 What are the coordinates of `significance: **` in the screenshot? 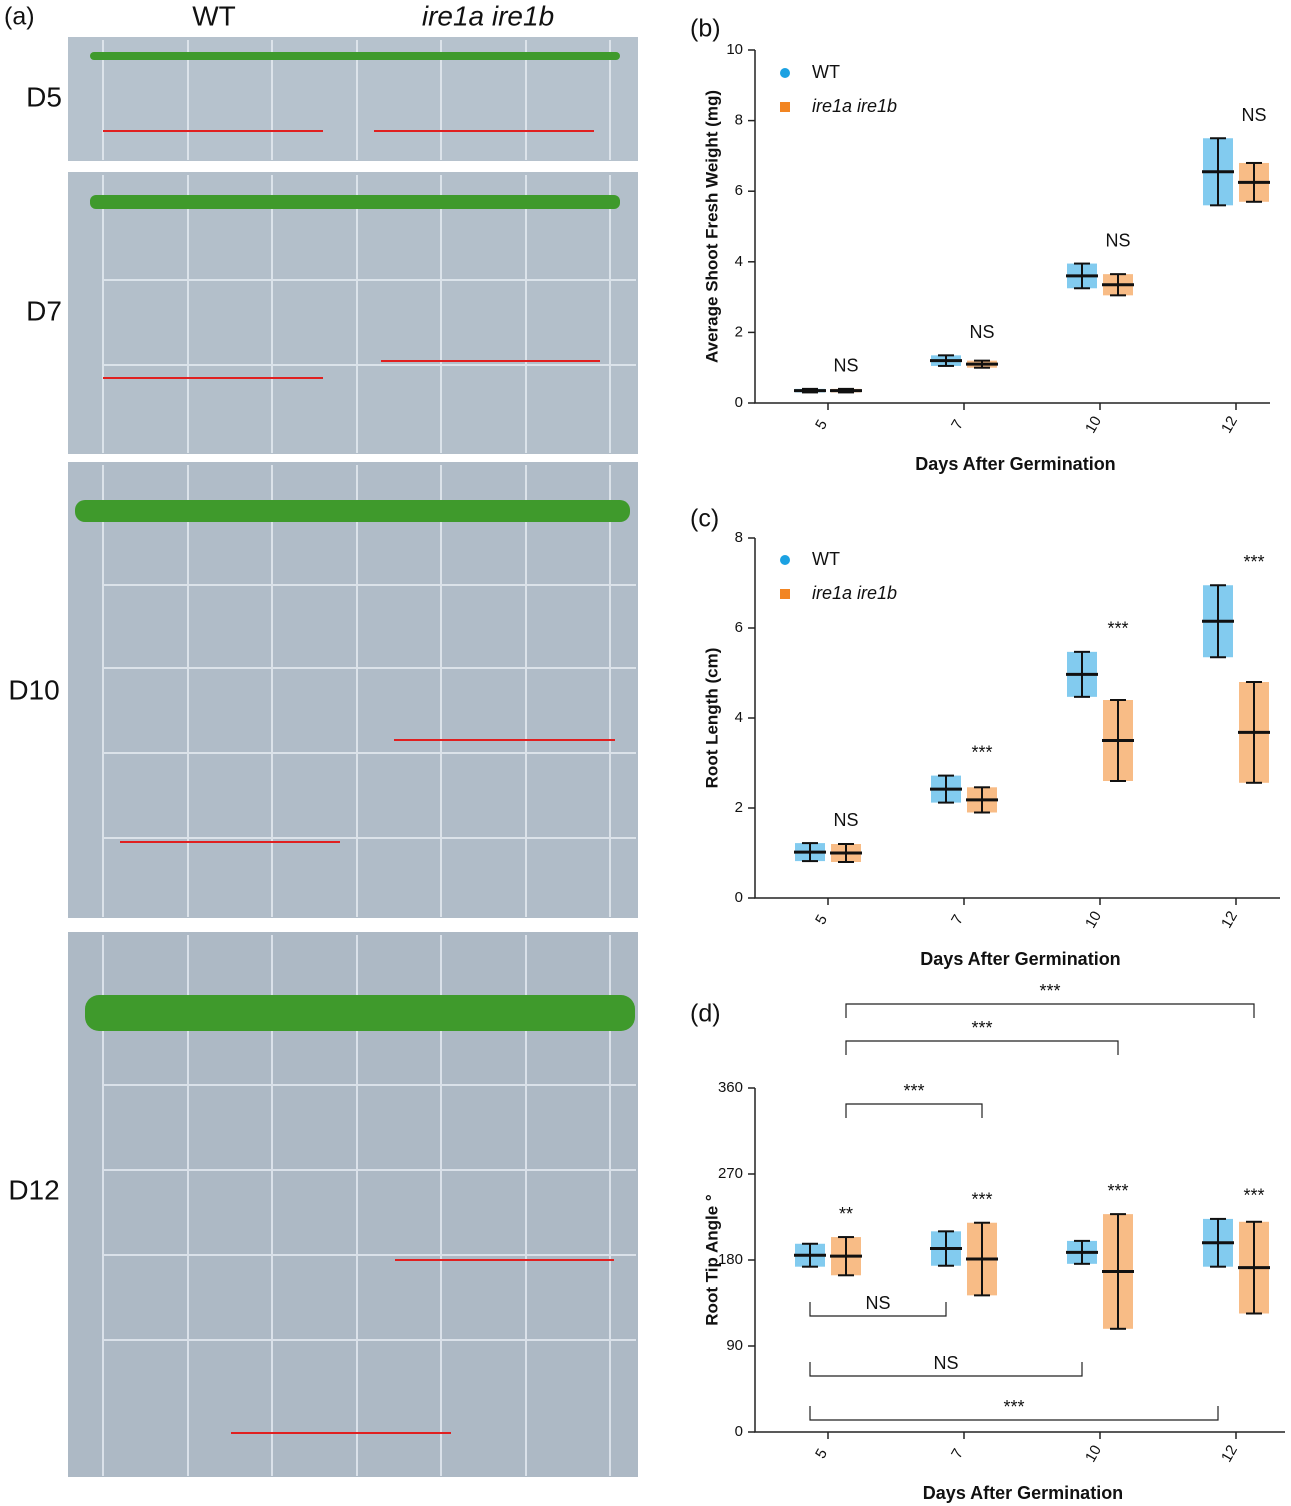 It's located at (846, 1214).